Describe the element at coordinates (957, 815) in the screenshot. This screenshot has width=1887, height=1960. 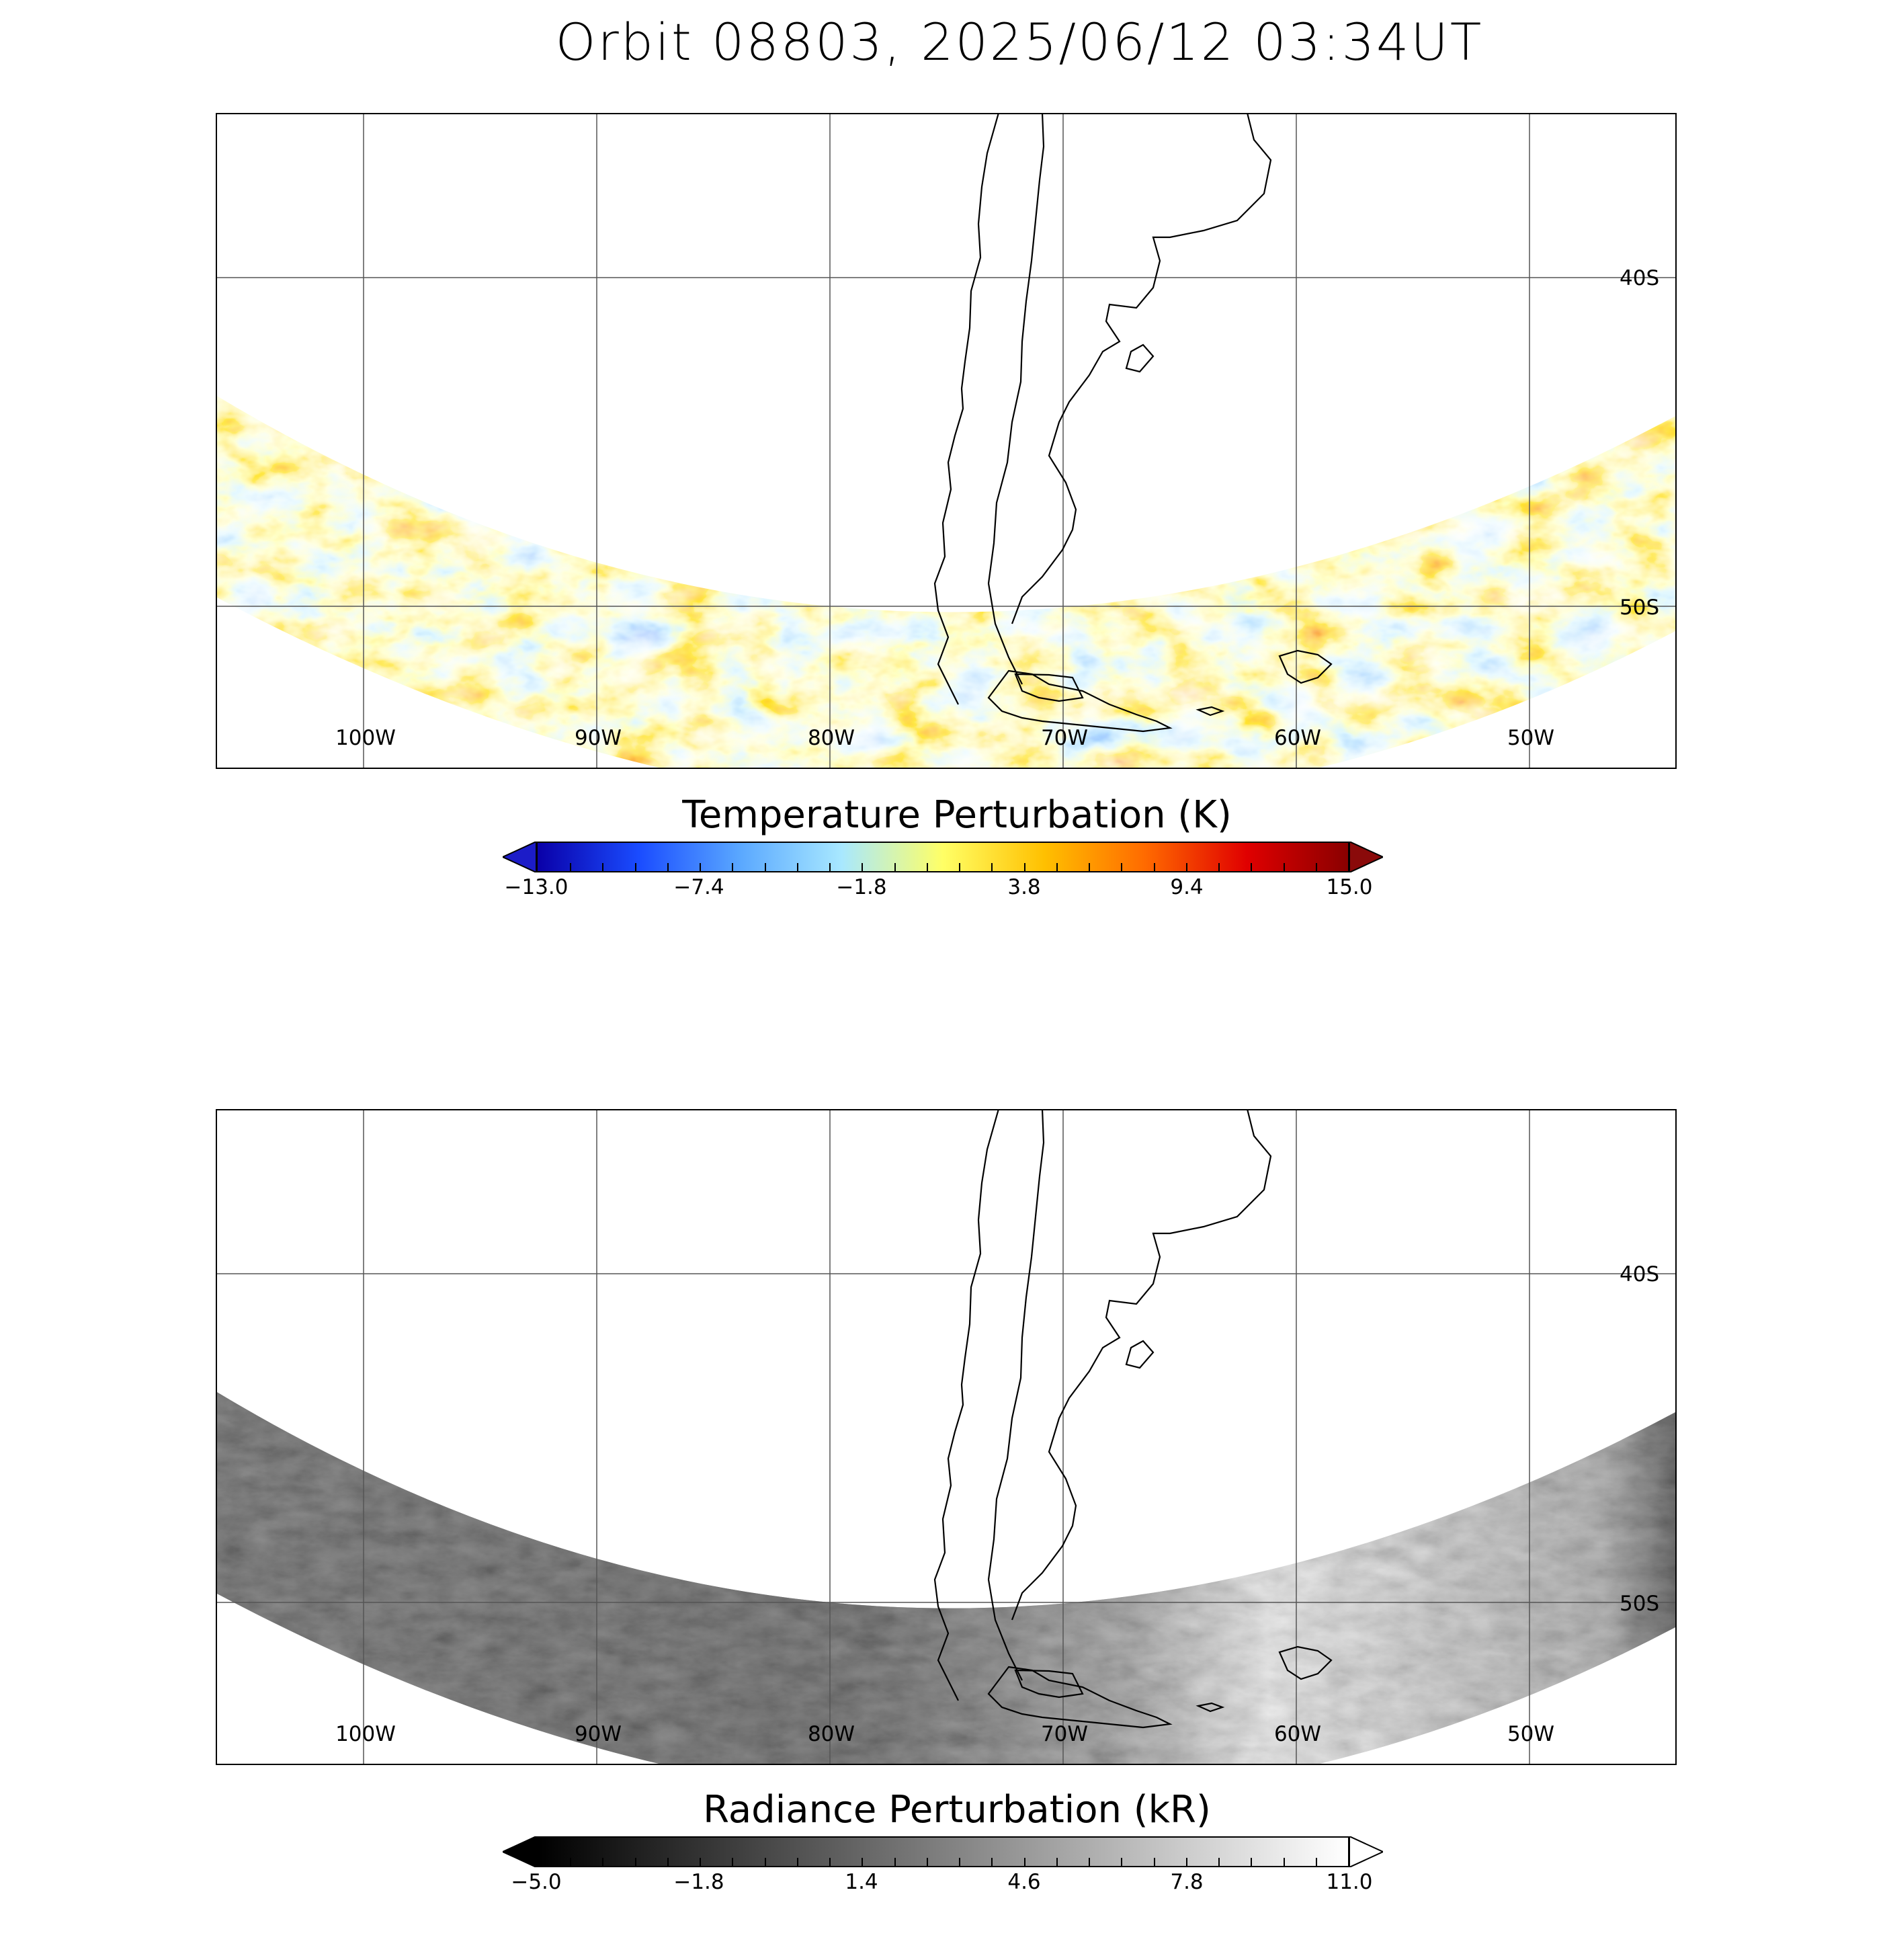
I see `temperature-colorbar-title: Temperature Perturbation (K)` at that location.